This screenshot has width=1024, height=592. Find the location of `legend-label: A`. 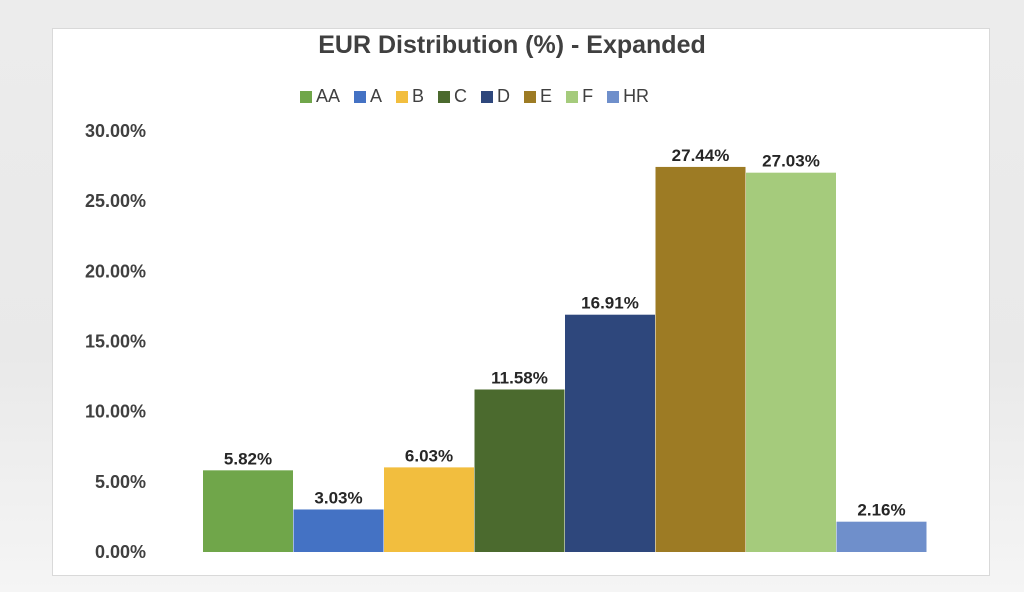

legend-label: A is located at coordinates (376, 96).